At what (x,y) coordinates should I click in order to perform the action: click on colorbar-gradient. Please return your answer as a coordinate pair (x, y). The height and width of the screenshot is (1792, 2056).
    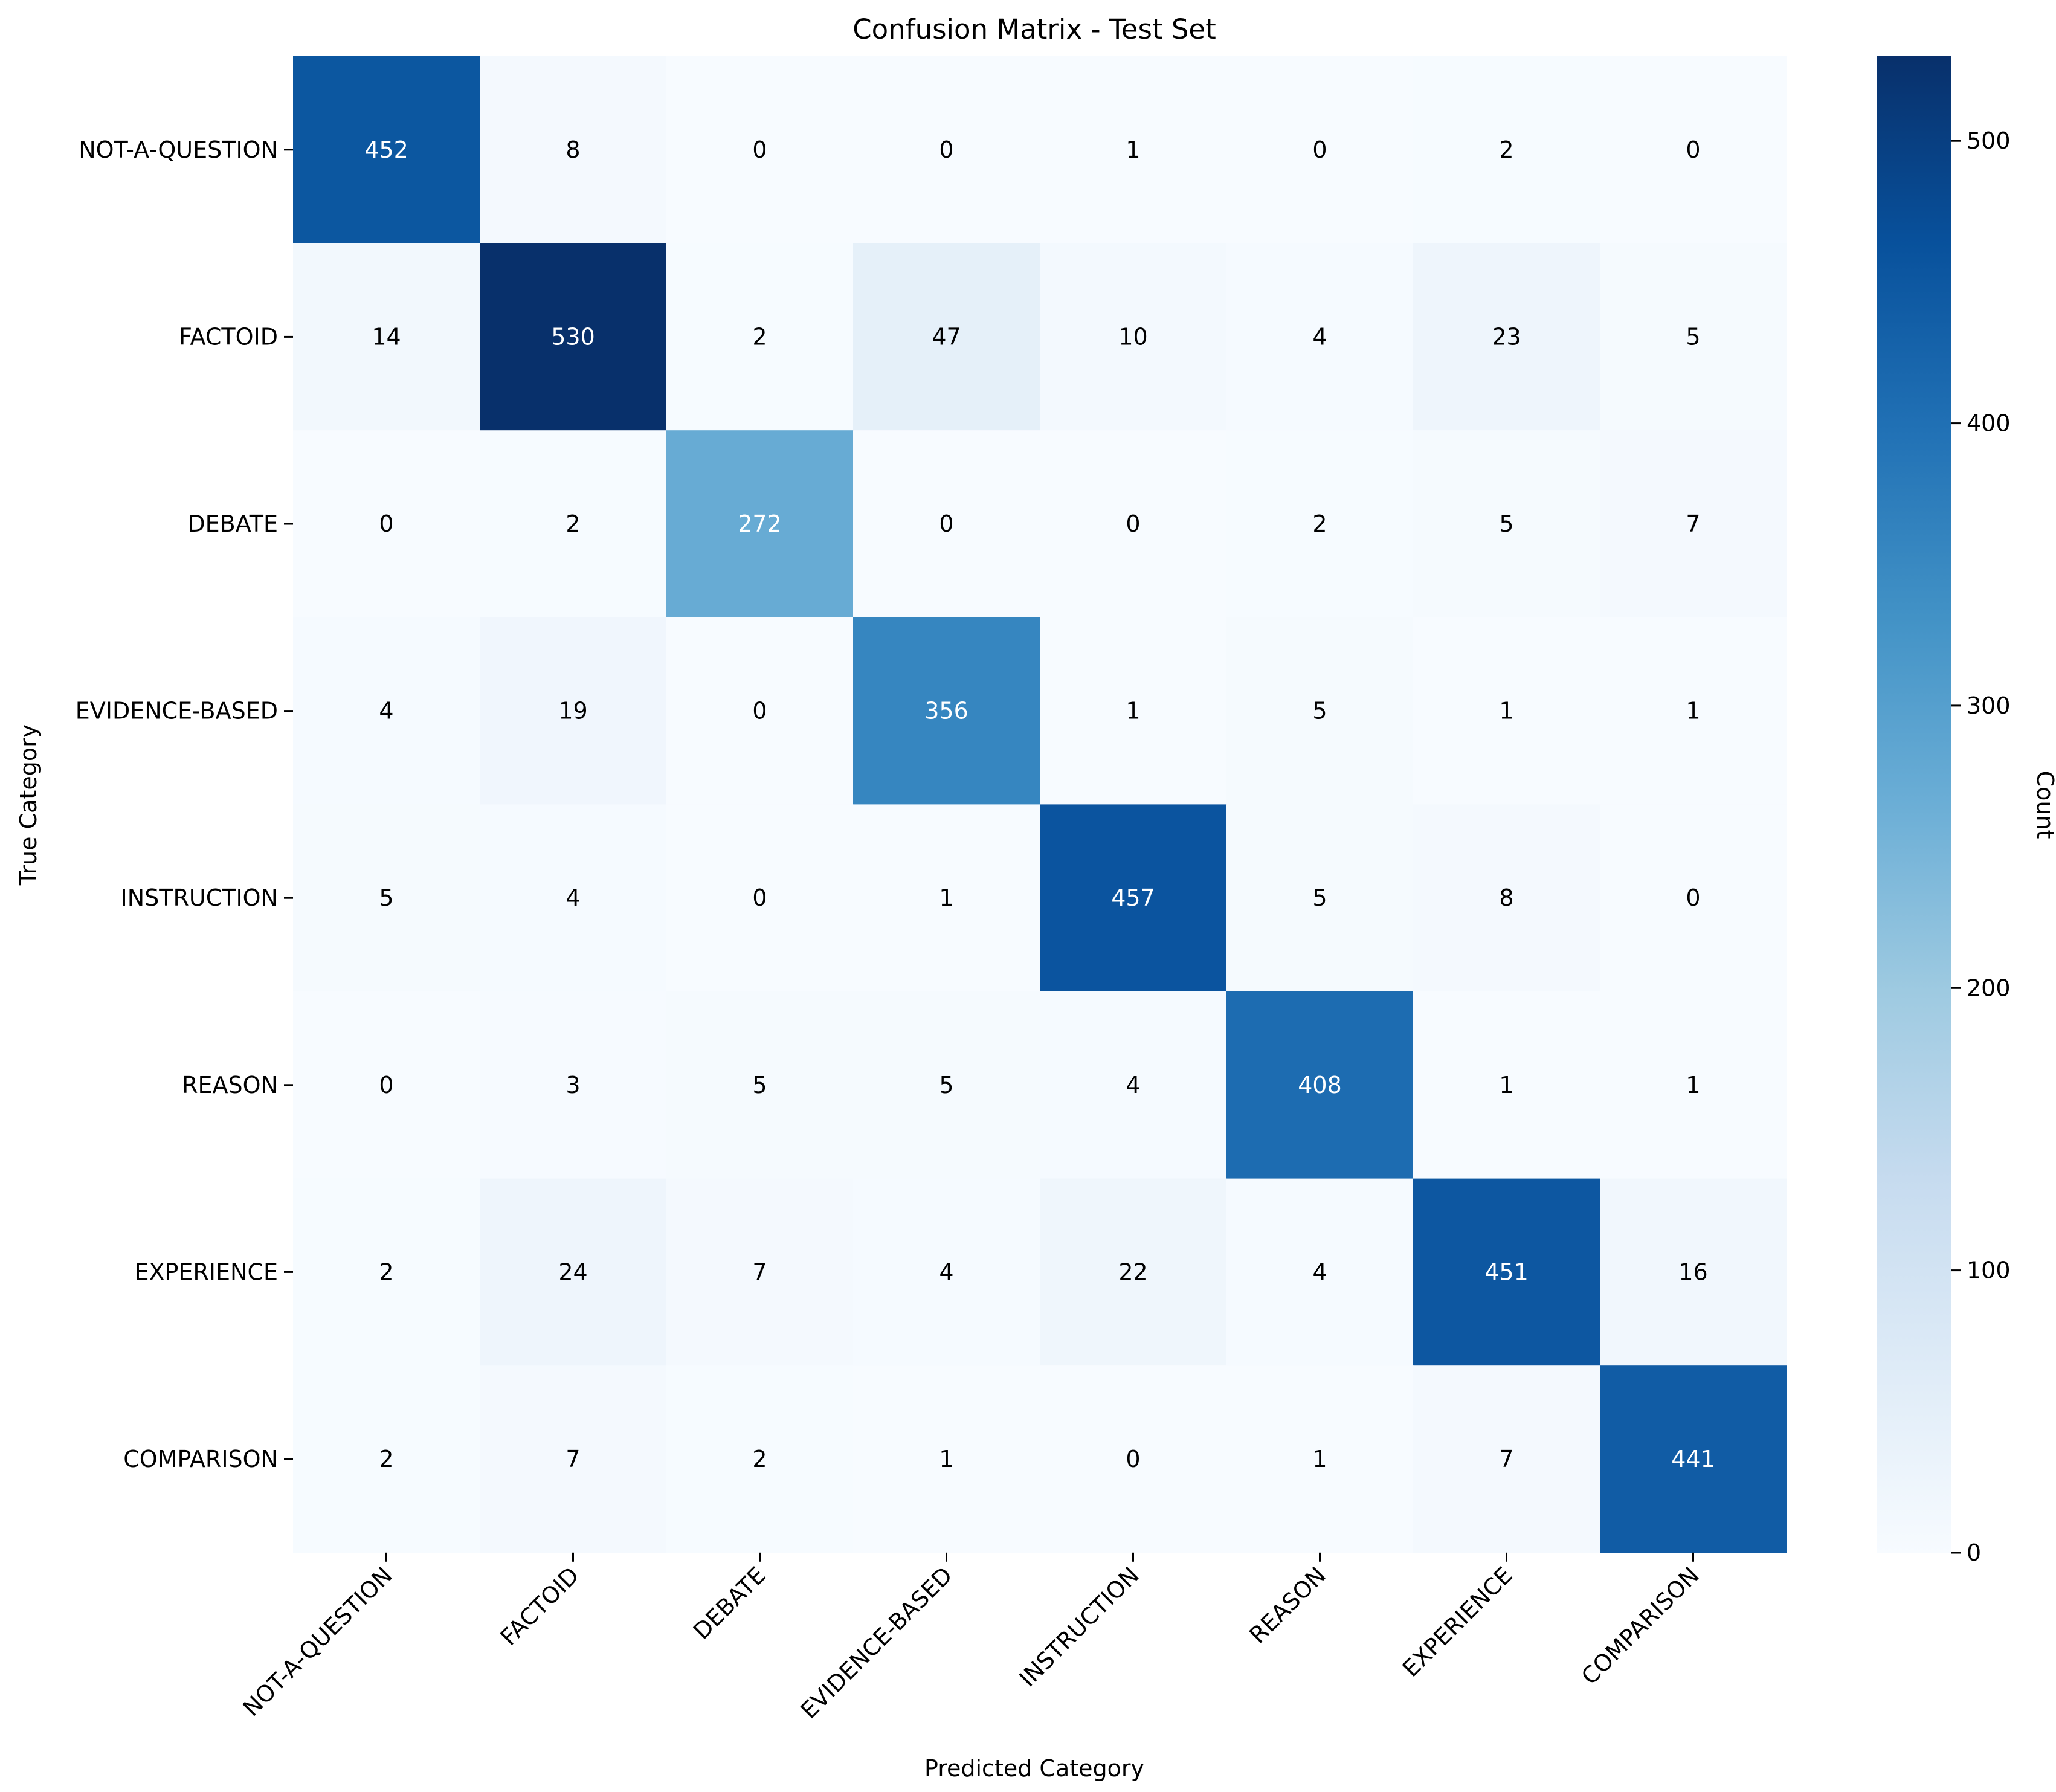
    Looking at the image, I should click on (1914, 804).